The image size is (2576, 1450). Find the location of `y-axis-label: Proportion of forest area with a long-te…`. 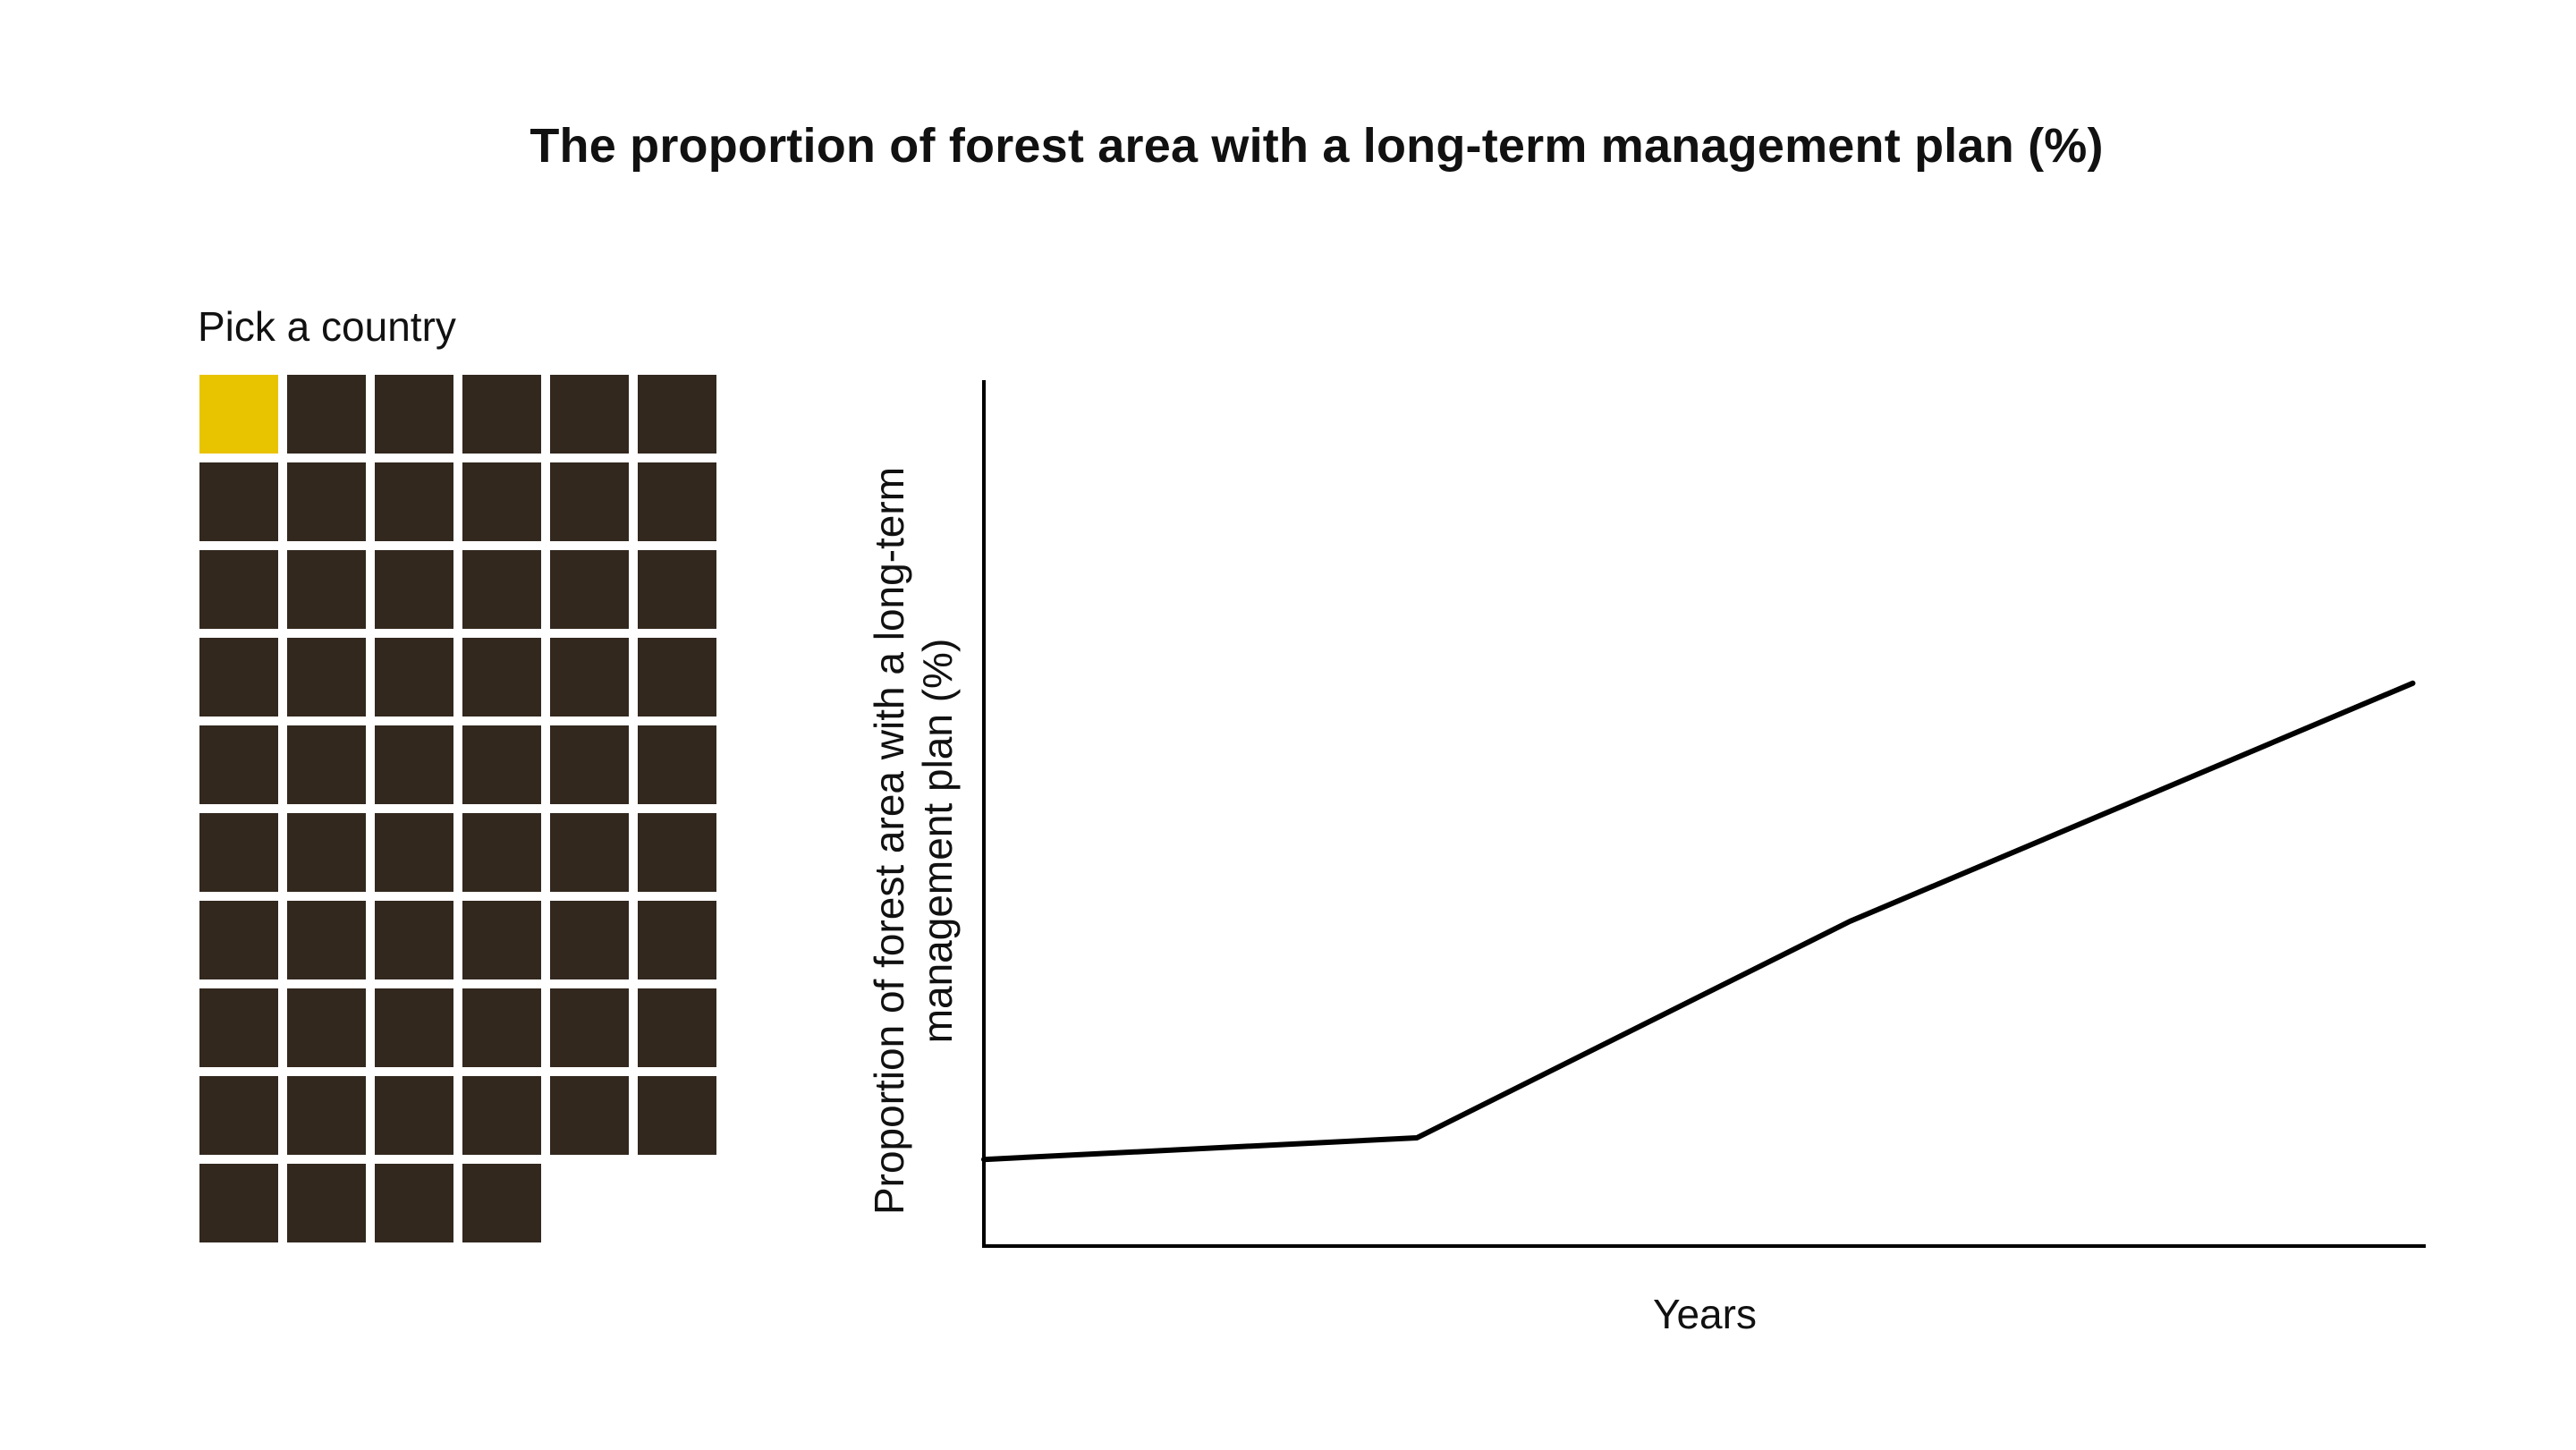

y-axis-label: Proportion of forest area with a long-te… is located at coordinates (913, 841).